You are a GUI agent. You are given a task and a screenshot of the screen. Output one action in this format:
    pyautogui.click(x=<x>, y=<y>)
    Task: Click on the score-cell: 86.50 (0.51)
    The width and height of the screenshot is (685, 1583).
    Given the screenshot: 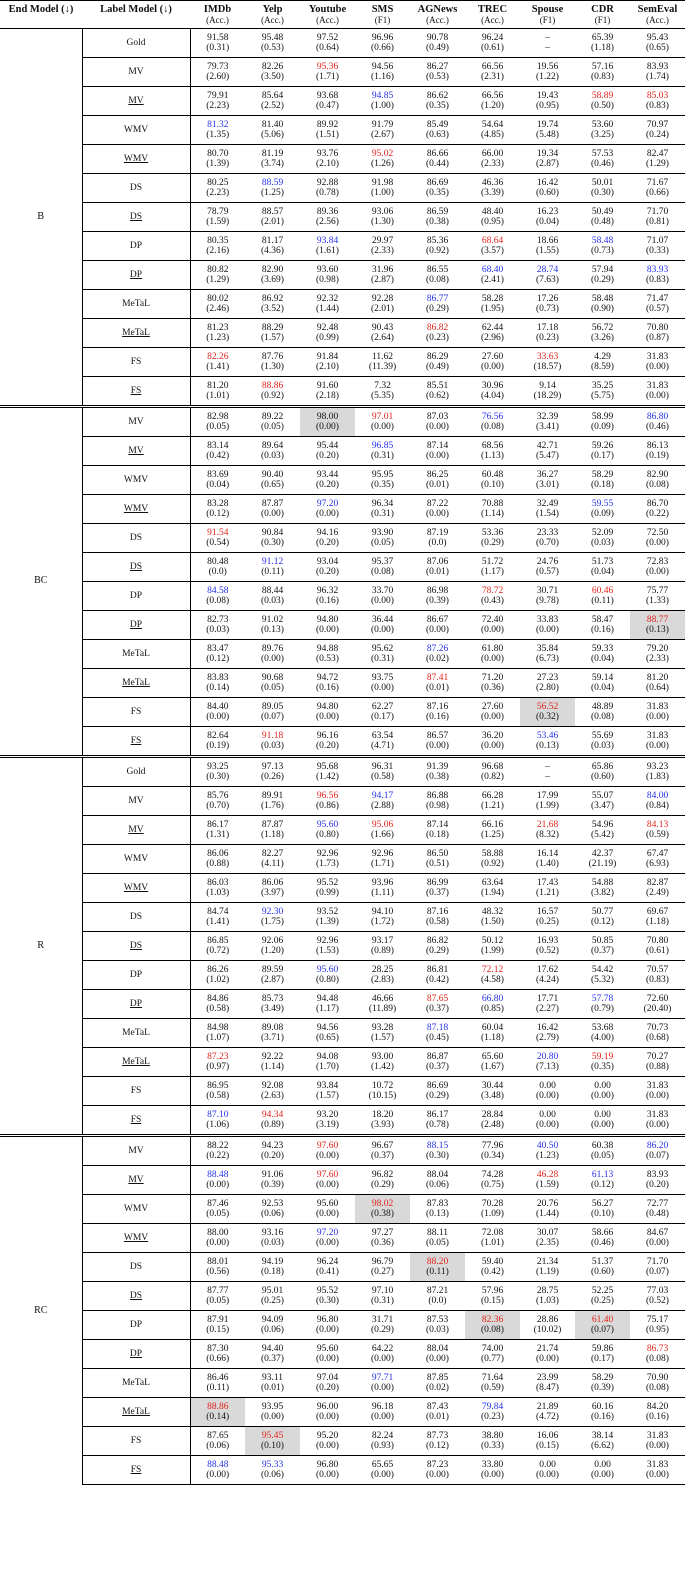 What is the action you would take?
    pyautogui.click(x=437, y=859)
    